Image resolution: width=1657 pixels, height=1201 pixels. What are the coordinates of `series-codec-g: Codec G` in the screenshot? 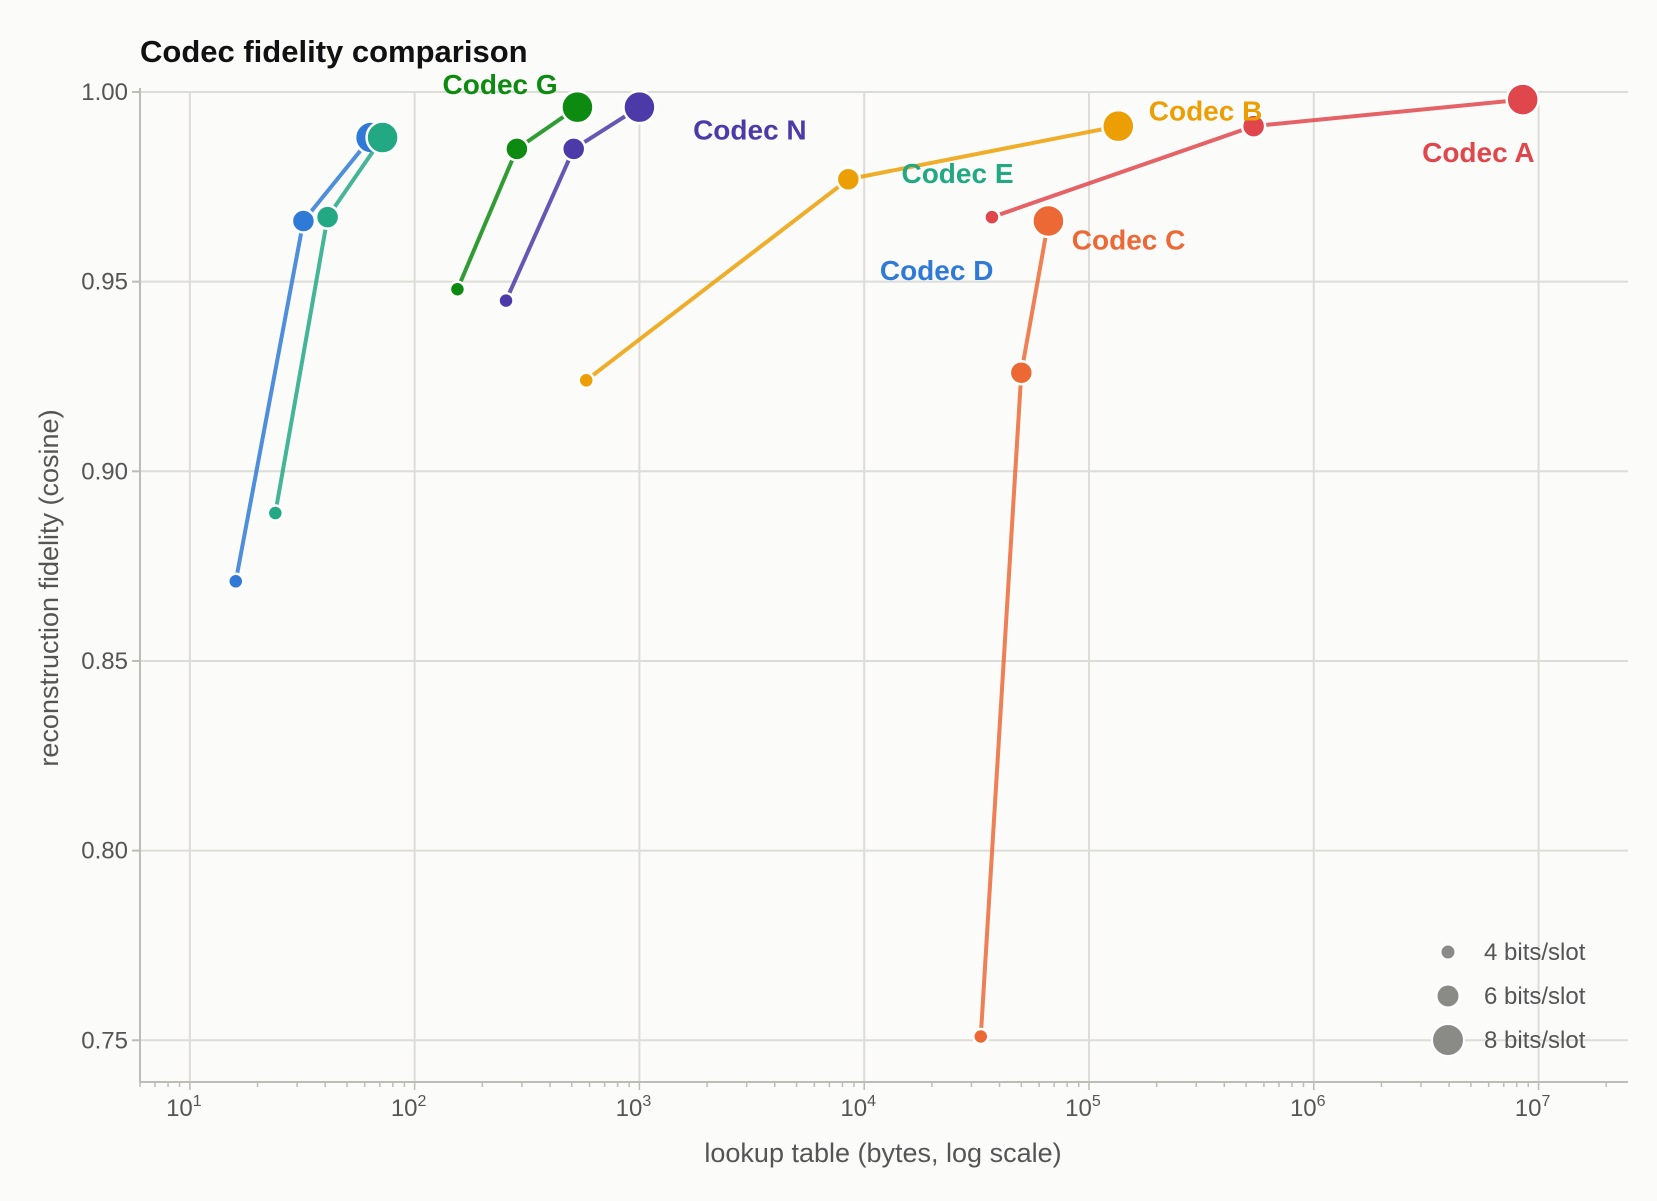 It's located at (519, 183).